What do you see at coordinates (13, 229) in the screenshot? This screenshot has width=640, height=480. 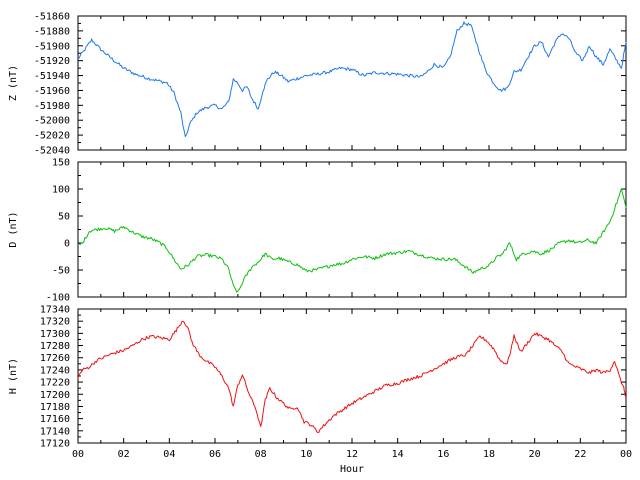 I see `d-y-axis-title: D (nT)` at bounding box center [13, 229].